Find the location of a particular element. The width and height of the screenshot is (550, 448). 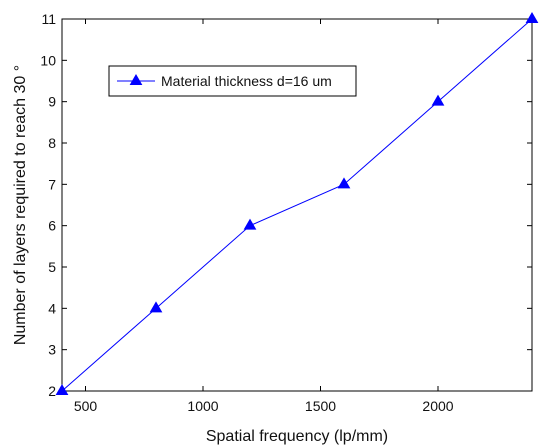

legend: Material thickness d=16 um is located at coordinates (232, 81).